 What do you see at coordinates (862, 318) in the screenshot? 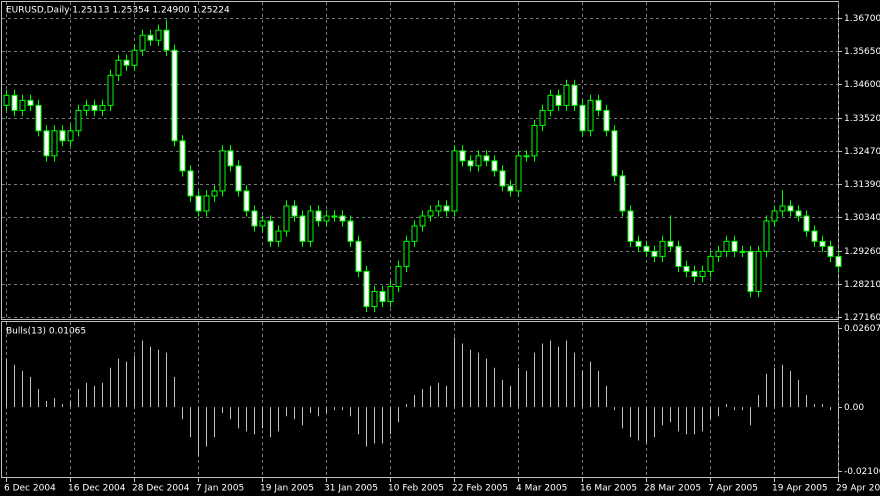
I see `y-tick-label: 1.27160` at bounding box center [862, 318].